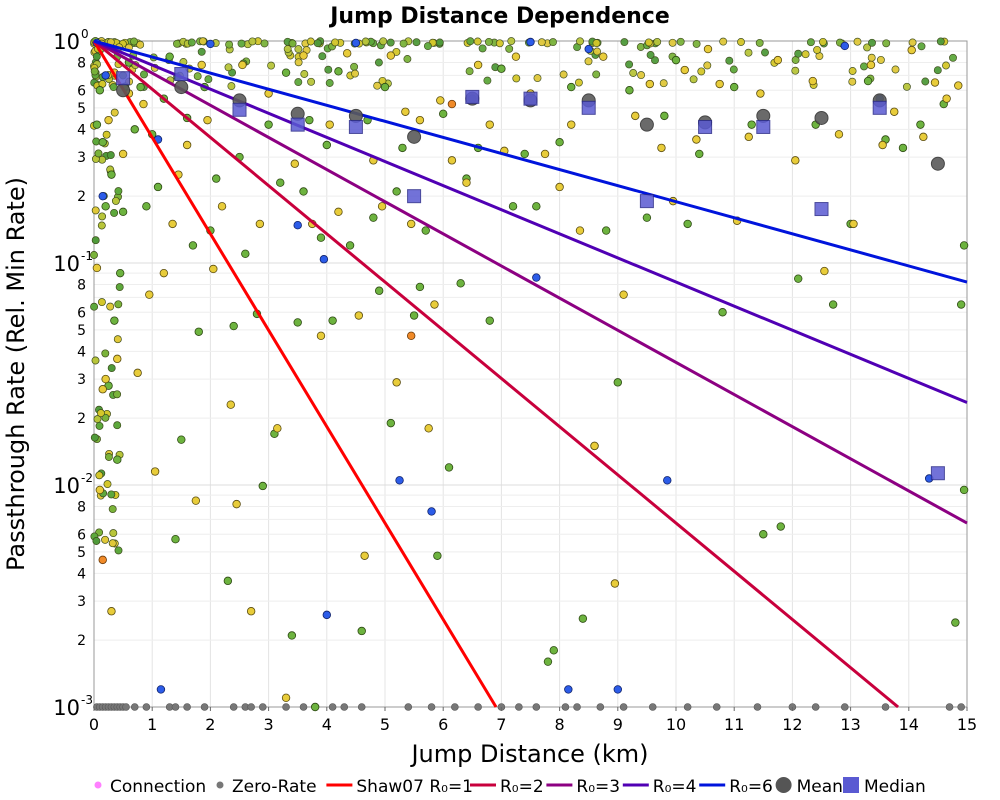 The width and height of the screenshot is (1000, 800). What do you see at coordinates (158, 787) in the screenshot?
I see `legend-label: Connection` at bounding box center [158, 787].